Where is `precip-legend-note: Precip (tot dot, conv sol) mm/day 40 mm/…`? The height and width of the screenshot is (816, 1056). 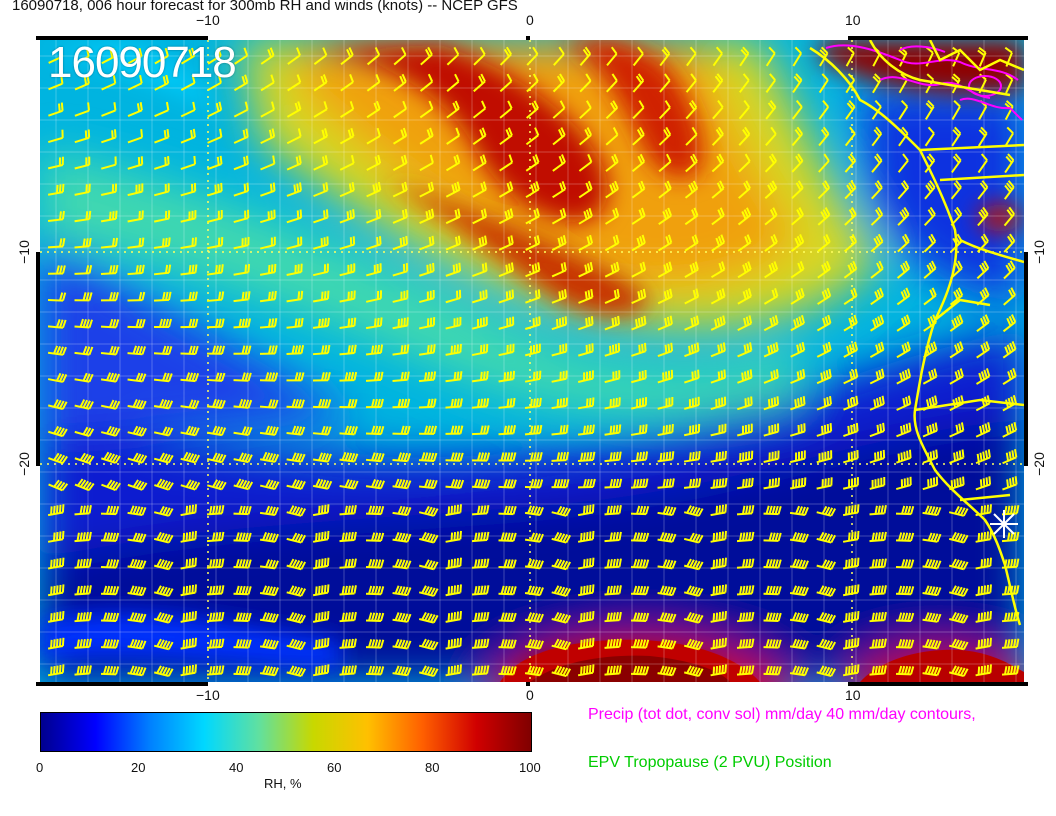
precip-legend-note: Precip (tot dot, conv sol) mm/day 40 mm/… is located at coordinates (782, 714).